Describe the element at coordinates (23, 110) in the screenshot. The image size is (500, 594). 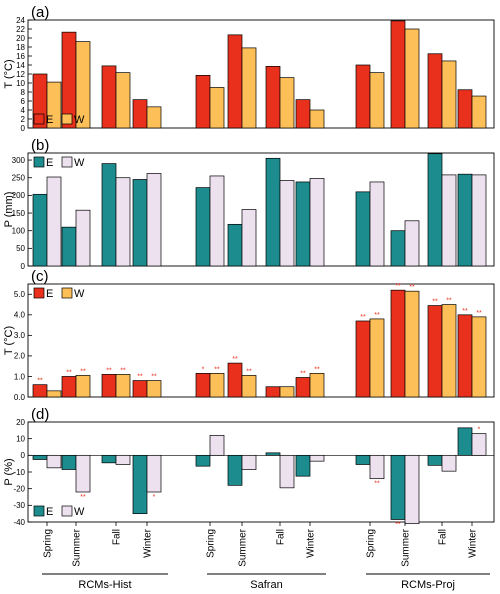
I see `y-tick-label: 4` at that location.